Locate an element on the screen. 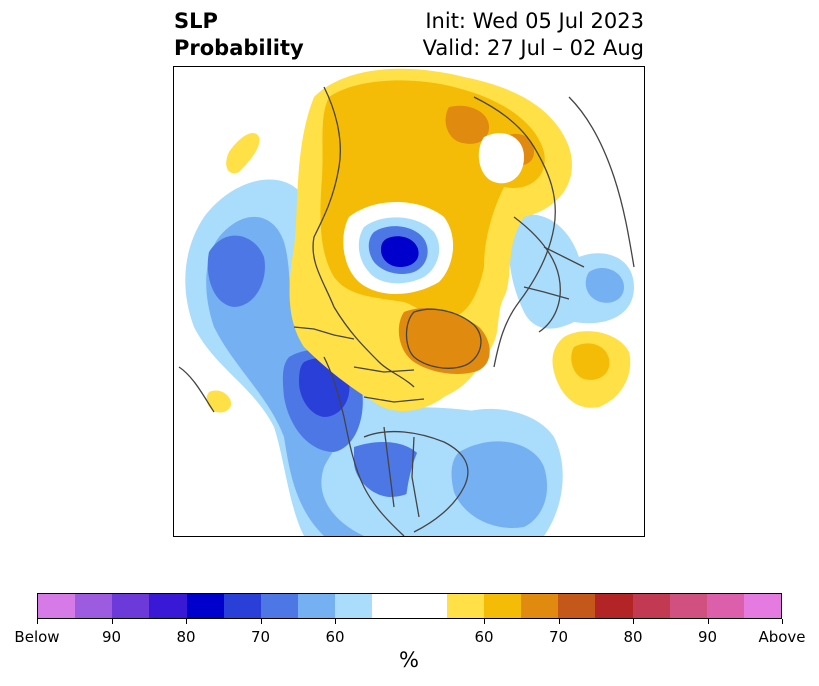 The height and width of the screenshot is (686, 819). colorbar-tick-label: Below is located at coordinates (37, 637).